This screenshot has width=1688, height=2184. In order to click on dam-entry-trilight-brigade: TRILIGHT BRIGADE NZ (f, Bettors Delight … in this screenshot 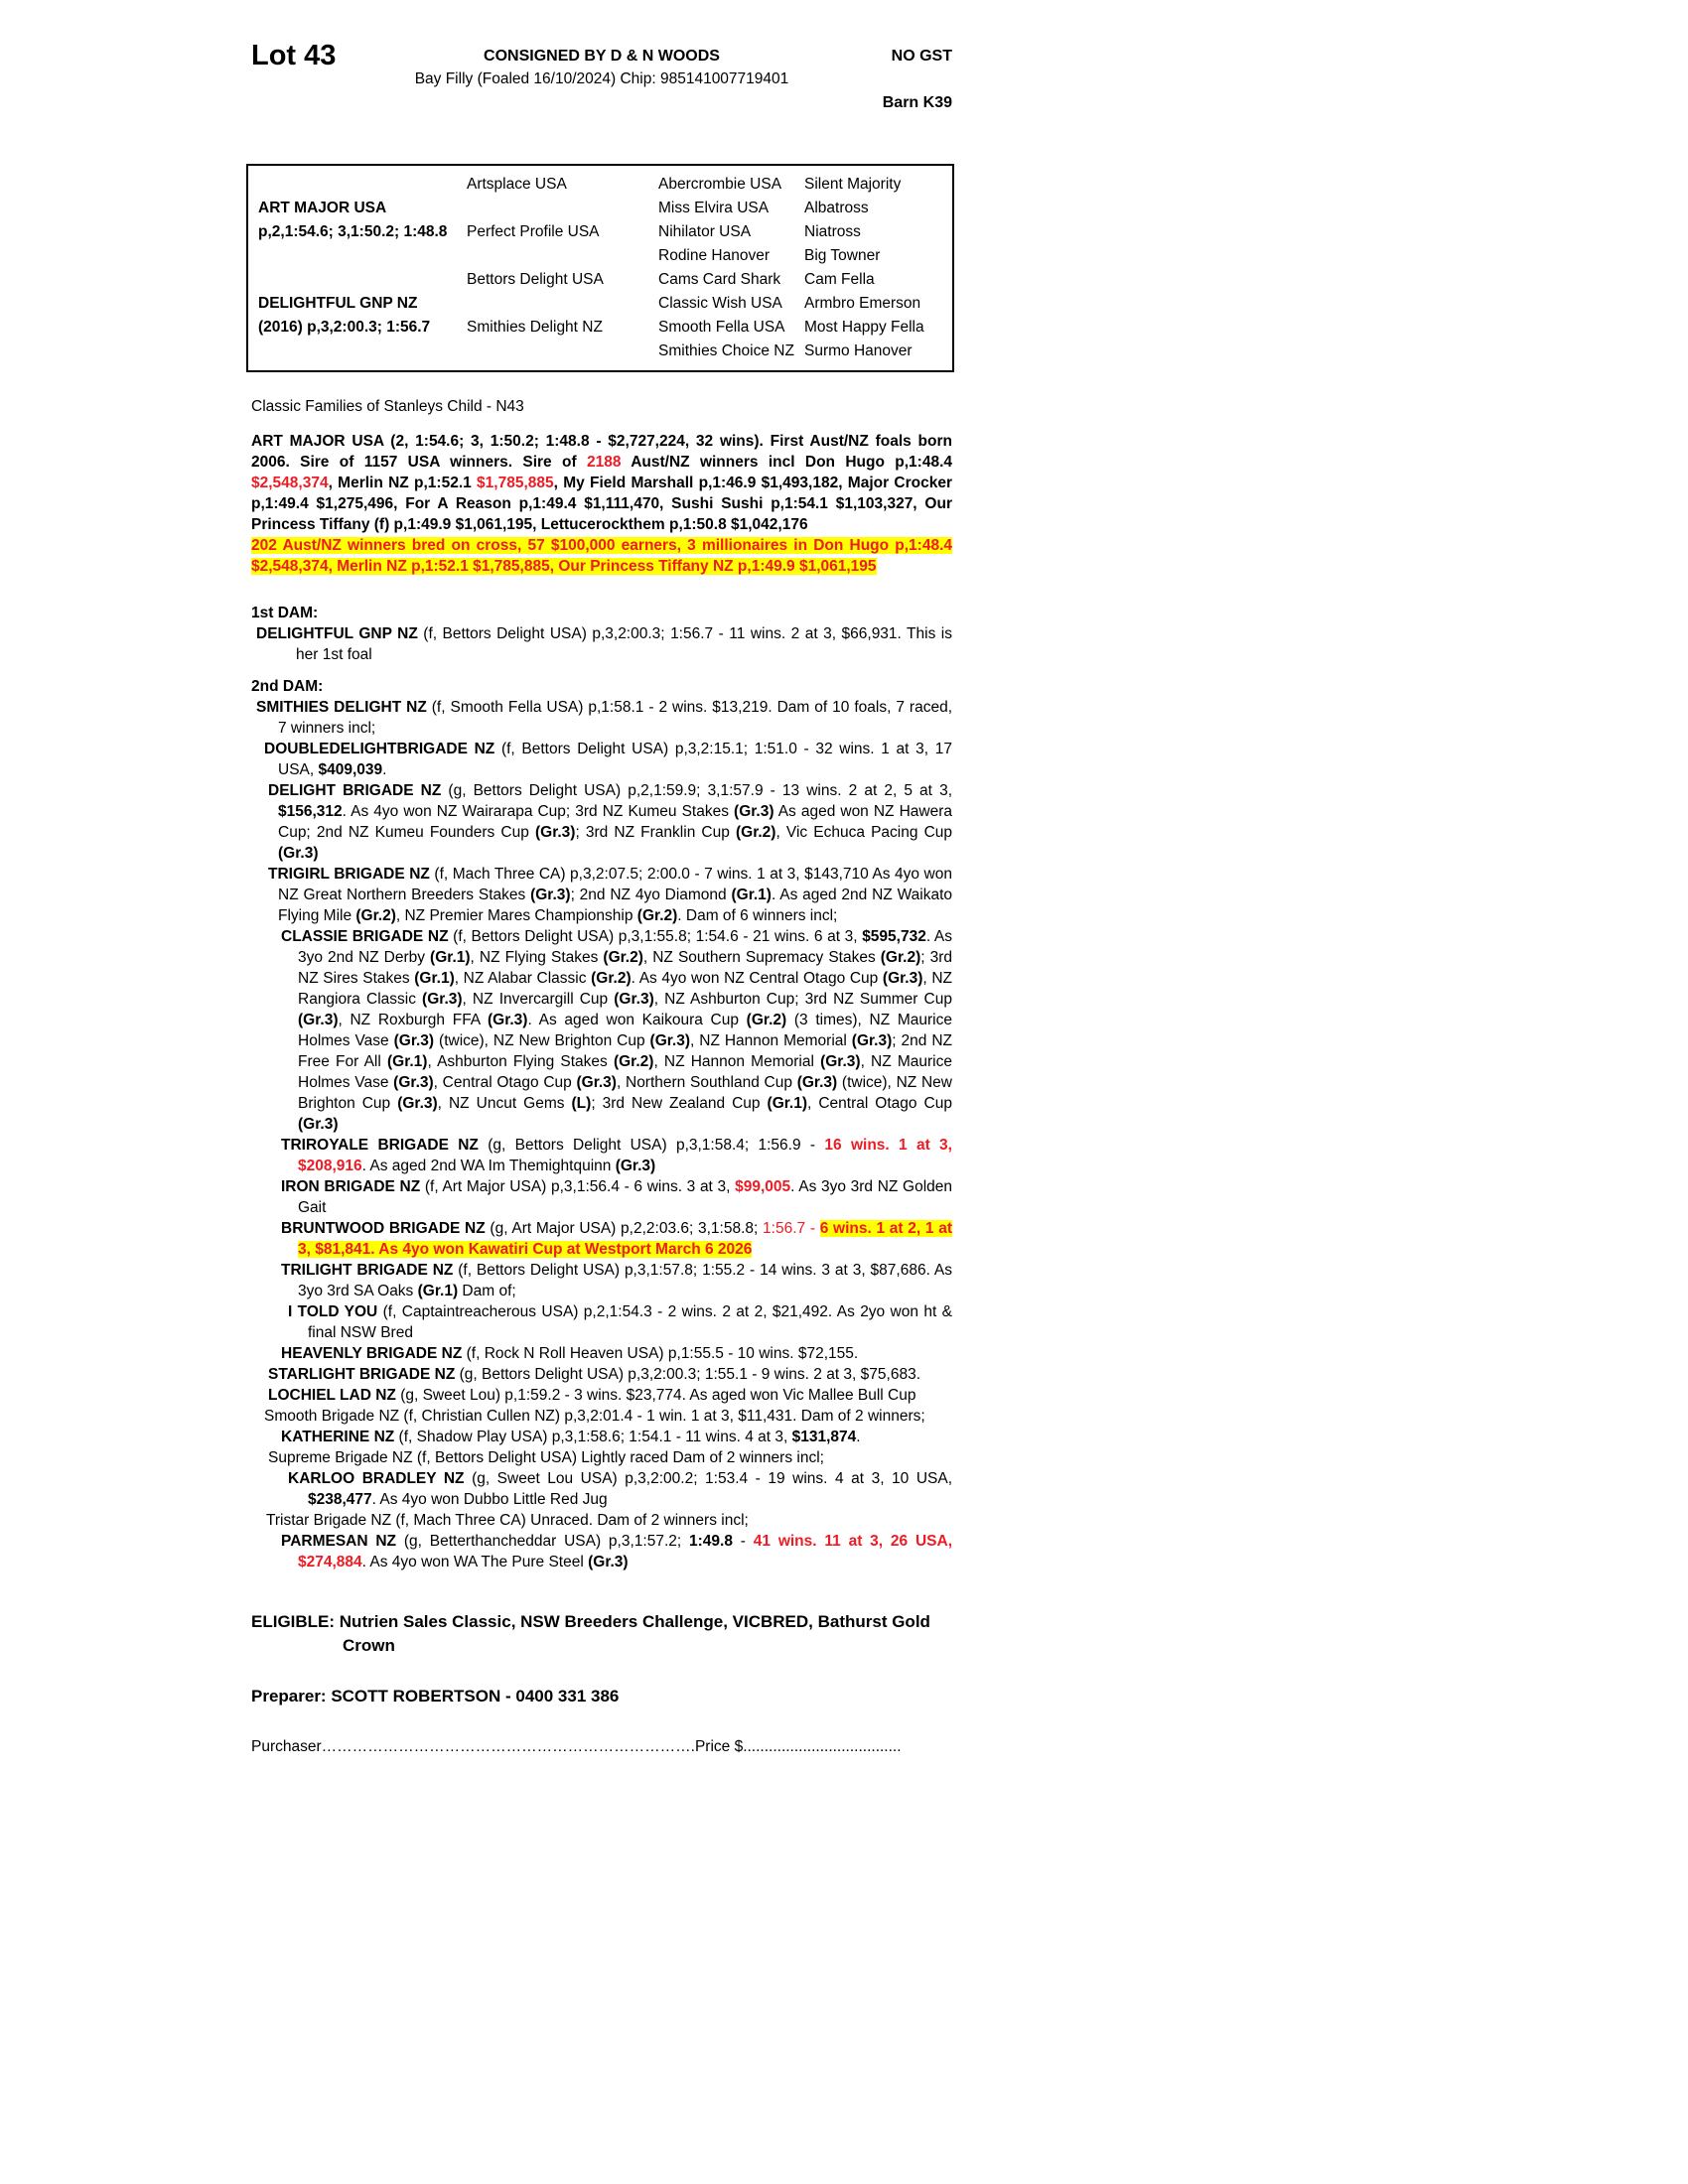, I will do `click(616, 1280)`.